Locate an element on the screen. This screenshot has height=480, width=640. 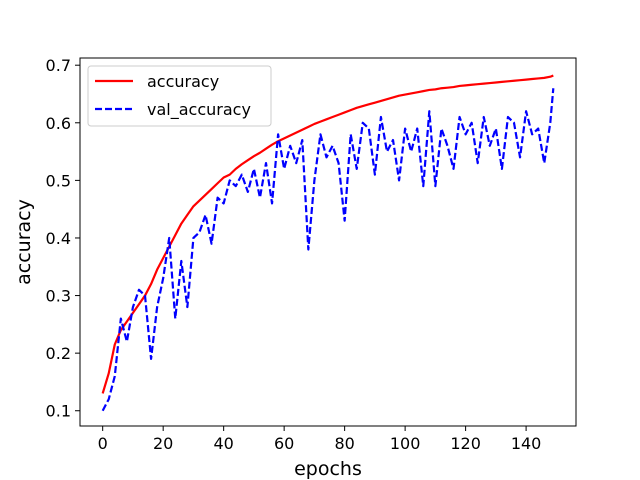
x-tick-label: 120 is located at coordinates (465, 443).